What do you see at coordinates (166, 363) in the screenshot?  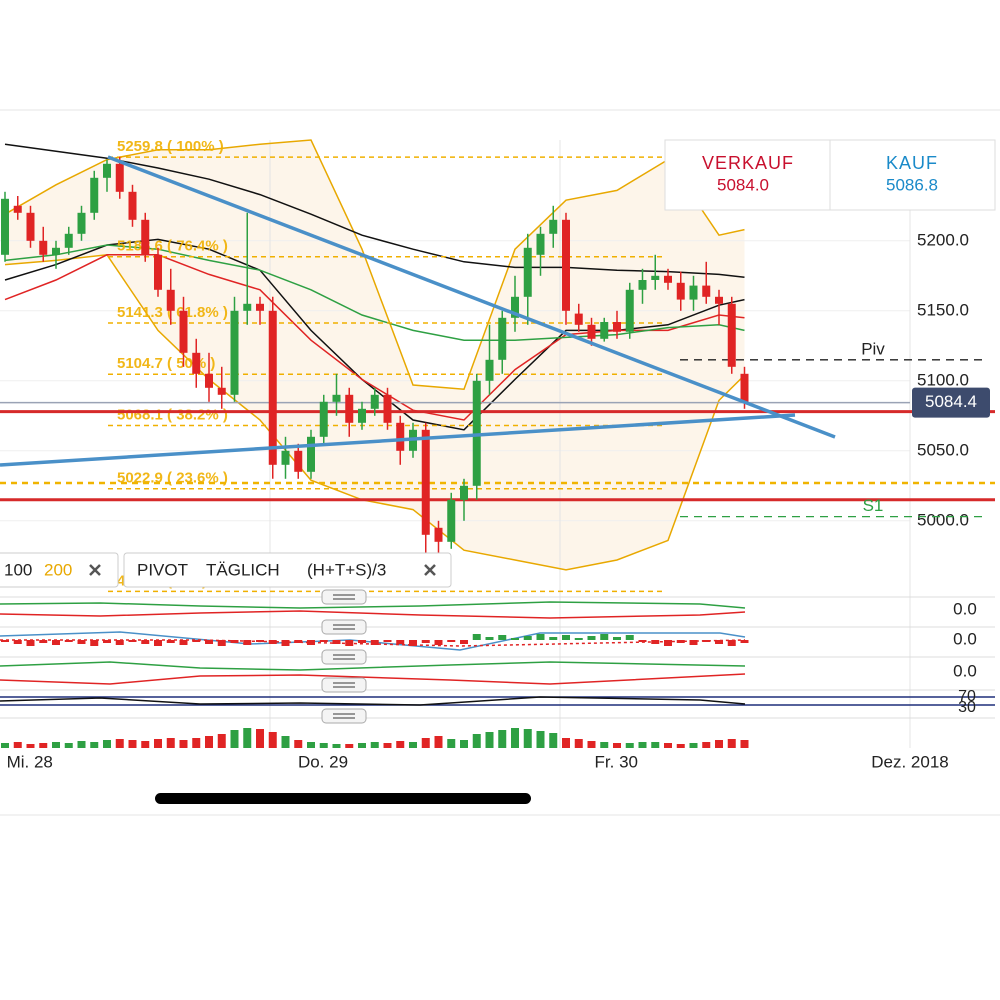 I see `fib-label: 5104.7 ( 50% )` at bounding box center [166, 363].